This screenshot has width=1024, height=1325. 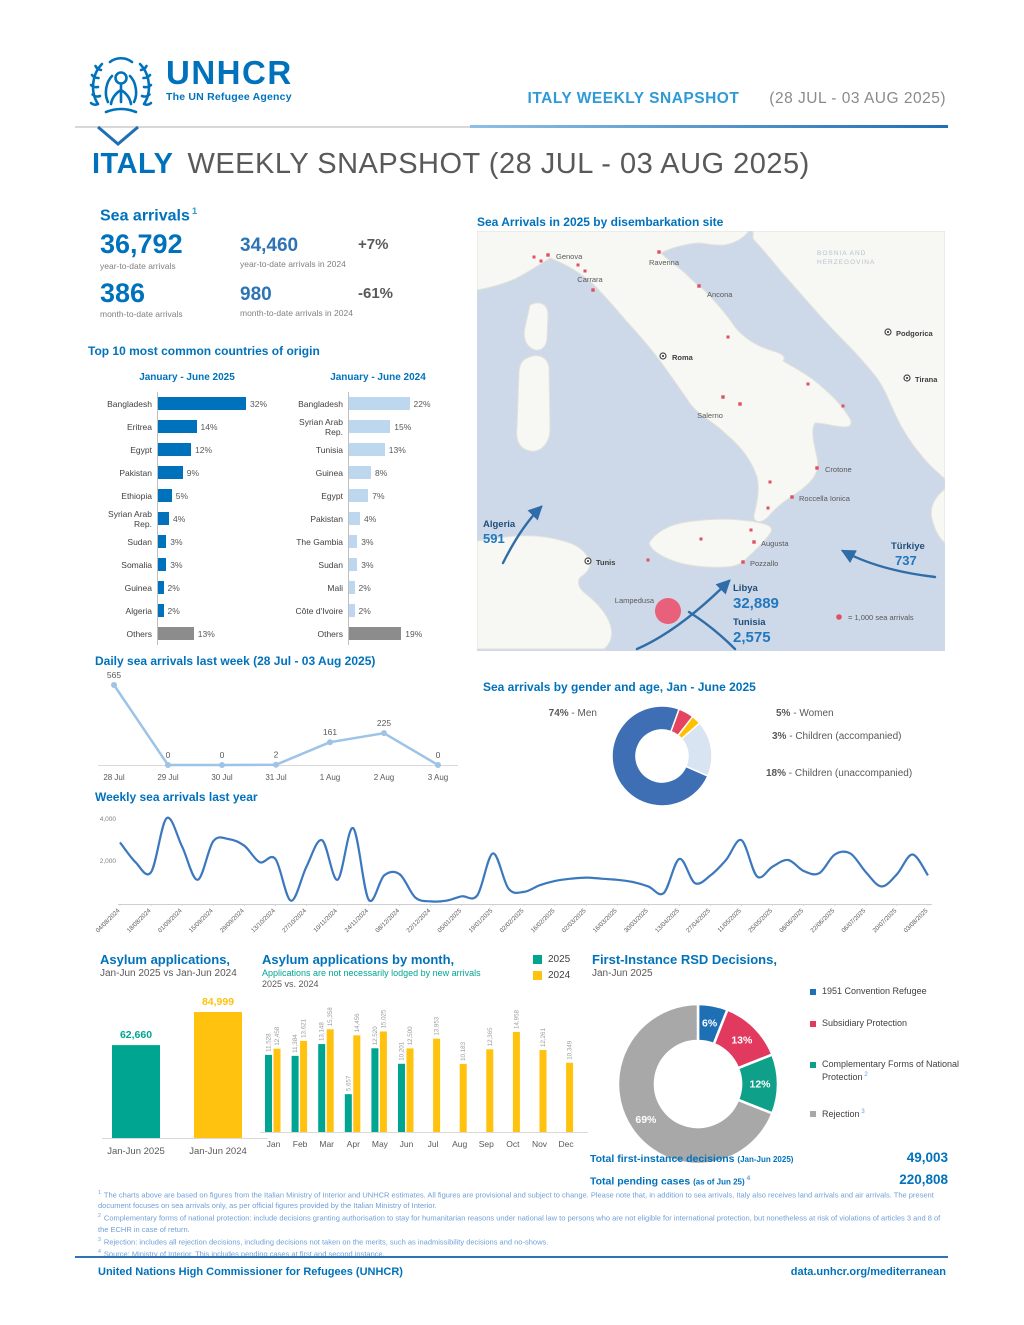 I want to click on unhcr-emblem-icon, so click(x=121, y=85).